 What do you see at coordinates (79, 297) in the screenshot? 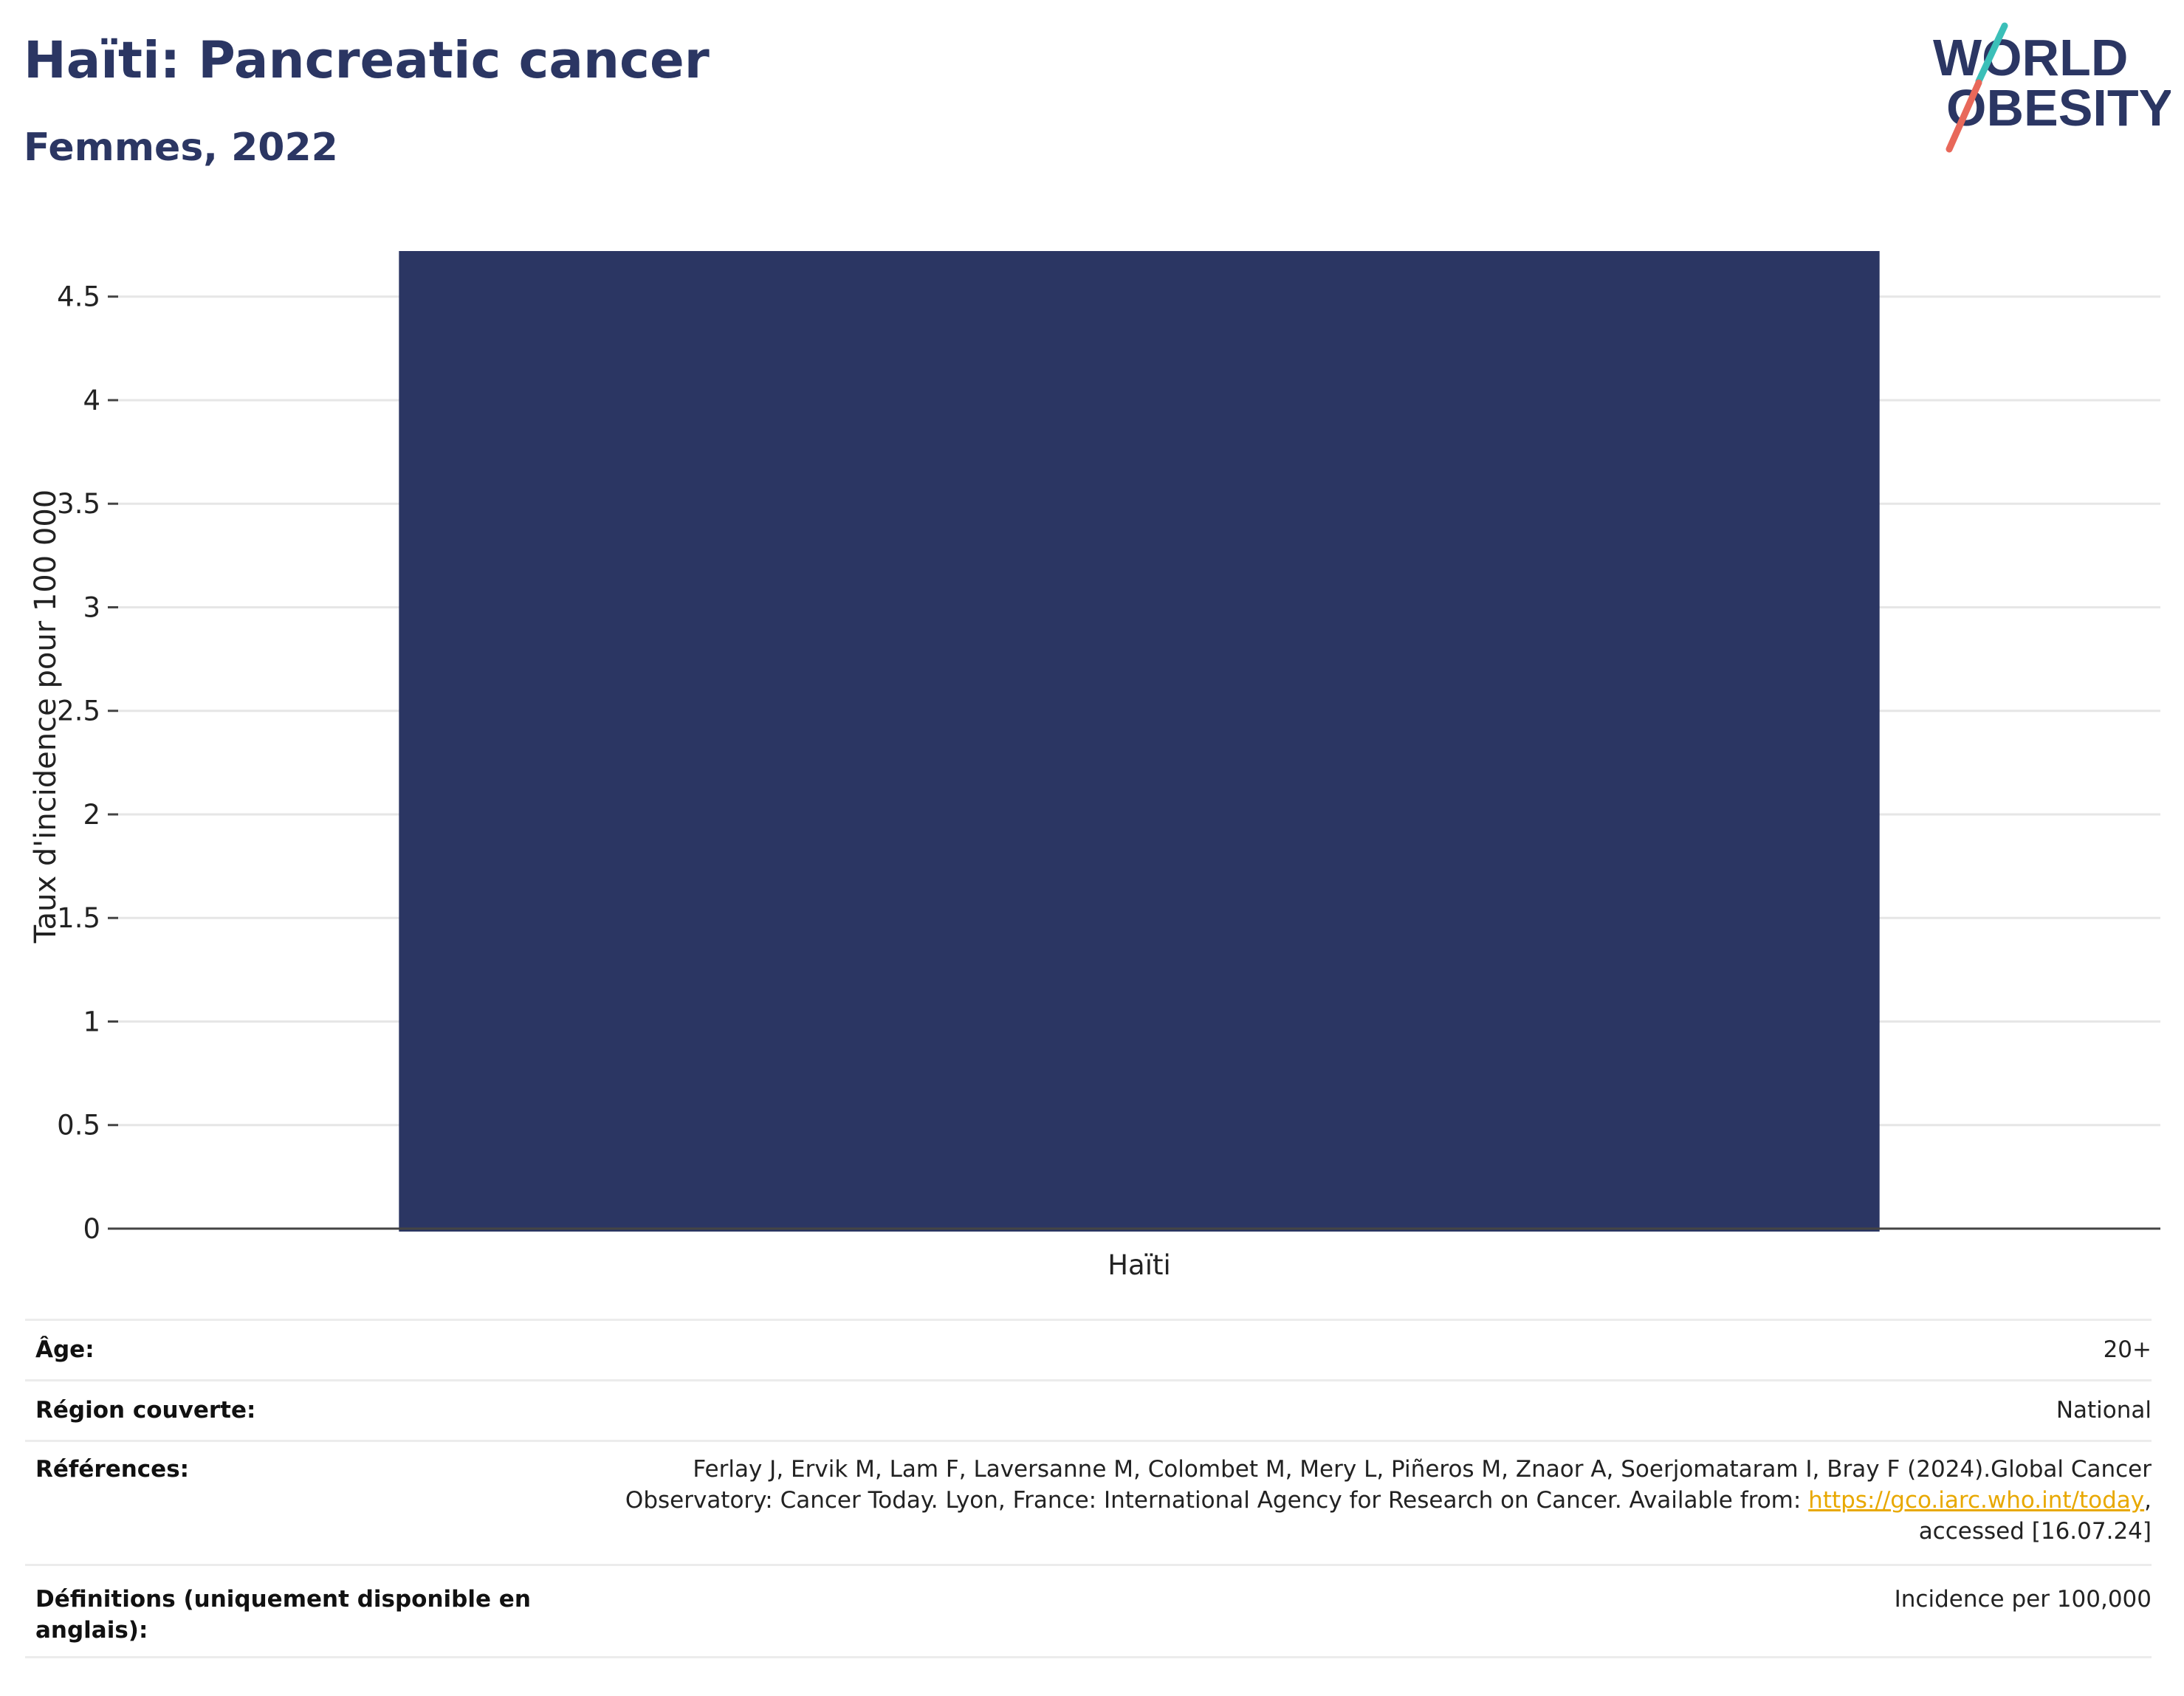
I see `y-tick-label: 4.5` at bounding box center [79, 297].